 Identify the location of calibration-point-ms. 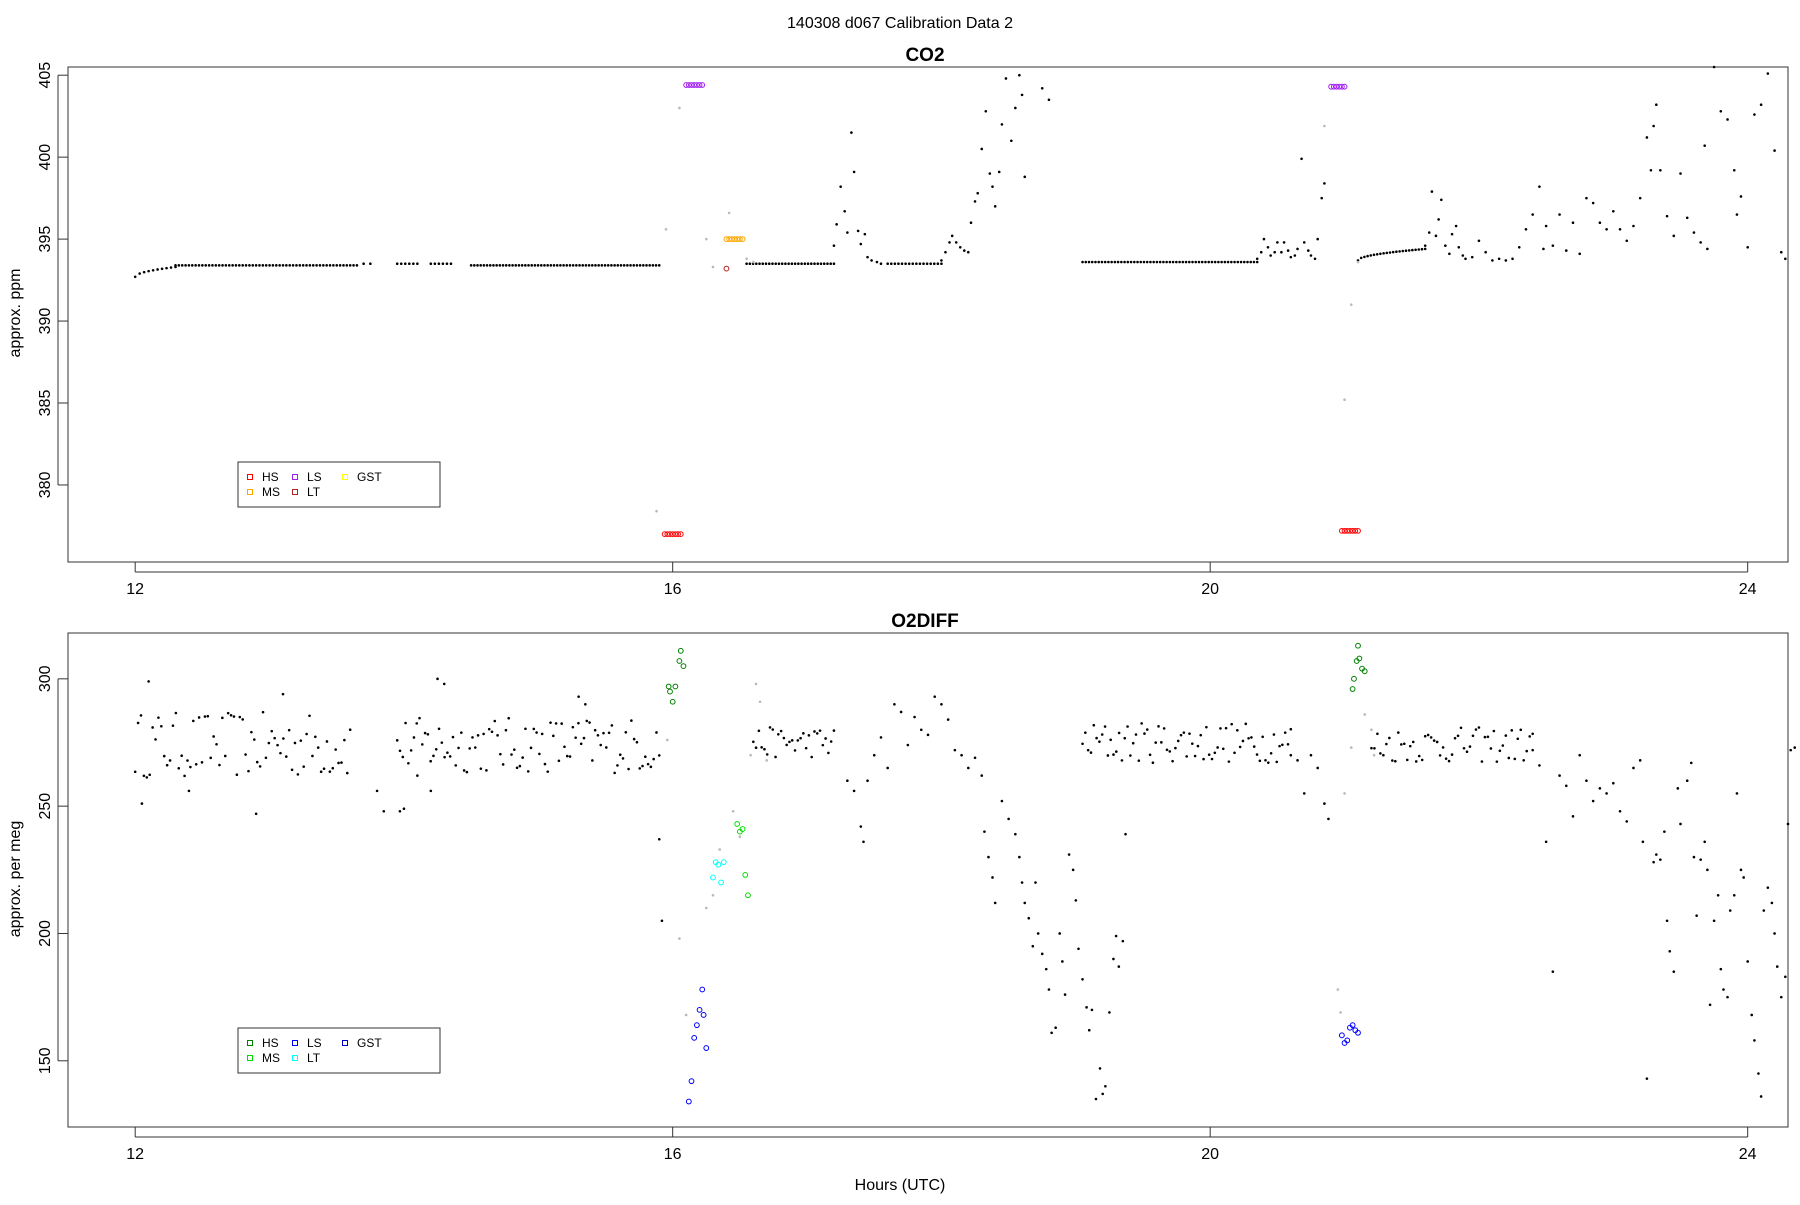
(731, 239).